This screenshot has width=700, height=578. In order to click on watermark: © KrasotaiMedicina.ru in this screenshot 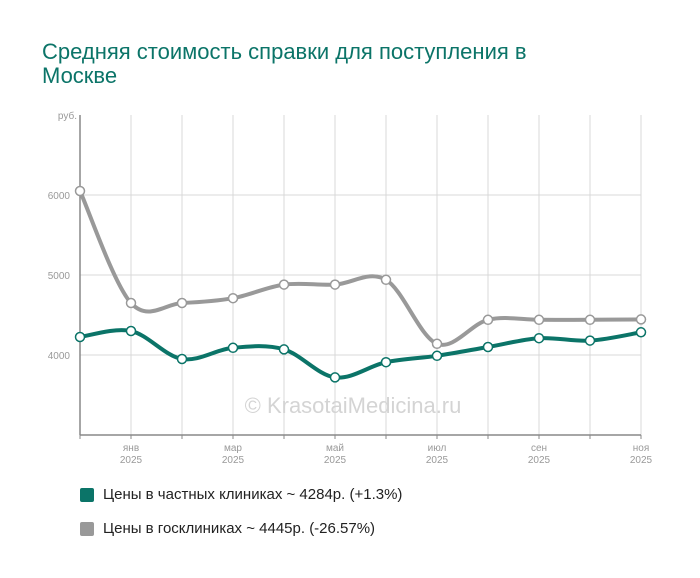, I will do `click(353, 405)`.